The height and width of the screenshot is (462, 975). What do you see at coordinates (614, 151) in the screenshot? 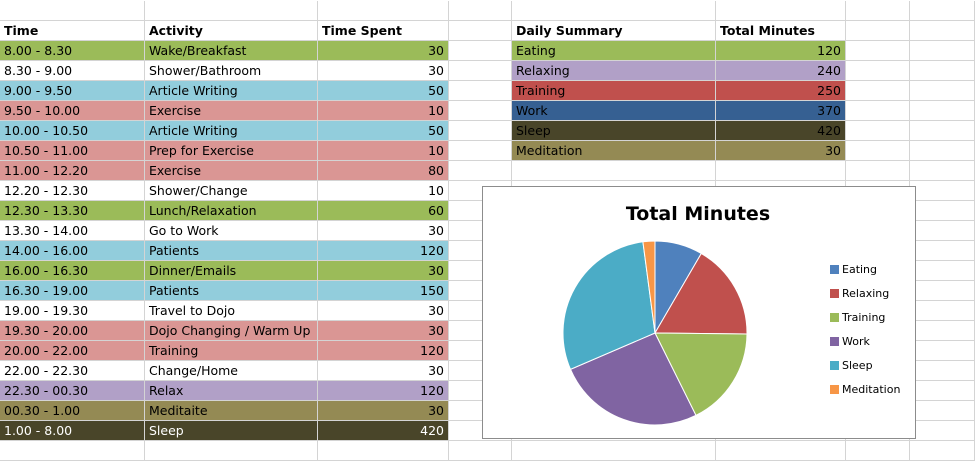
I see `summary-label: Meditation` at bounding box center [614, 151].